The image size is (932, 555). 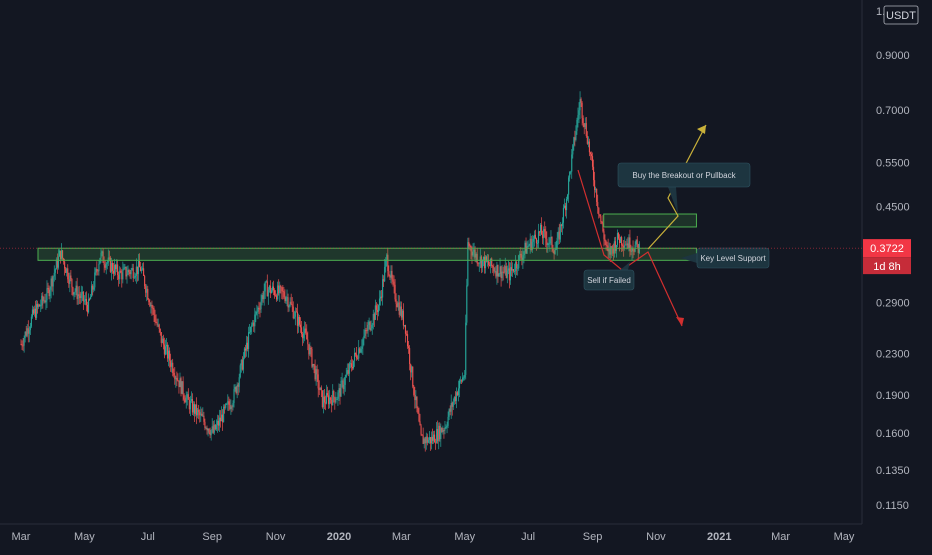 I want to click on bullish-path-line, so click(x=677, y=187).